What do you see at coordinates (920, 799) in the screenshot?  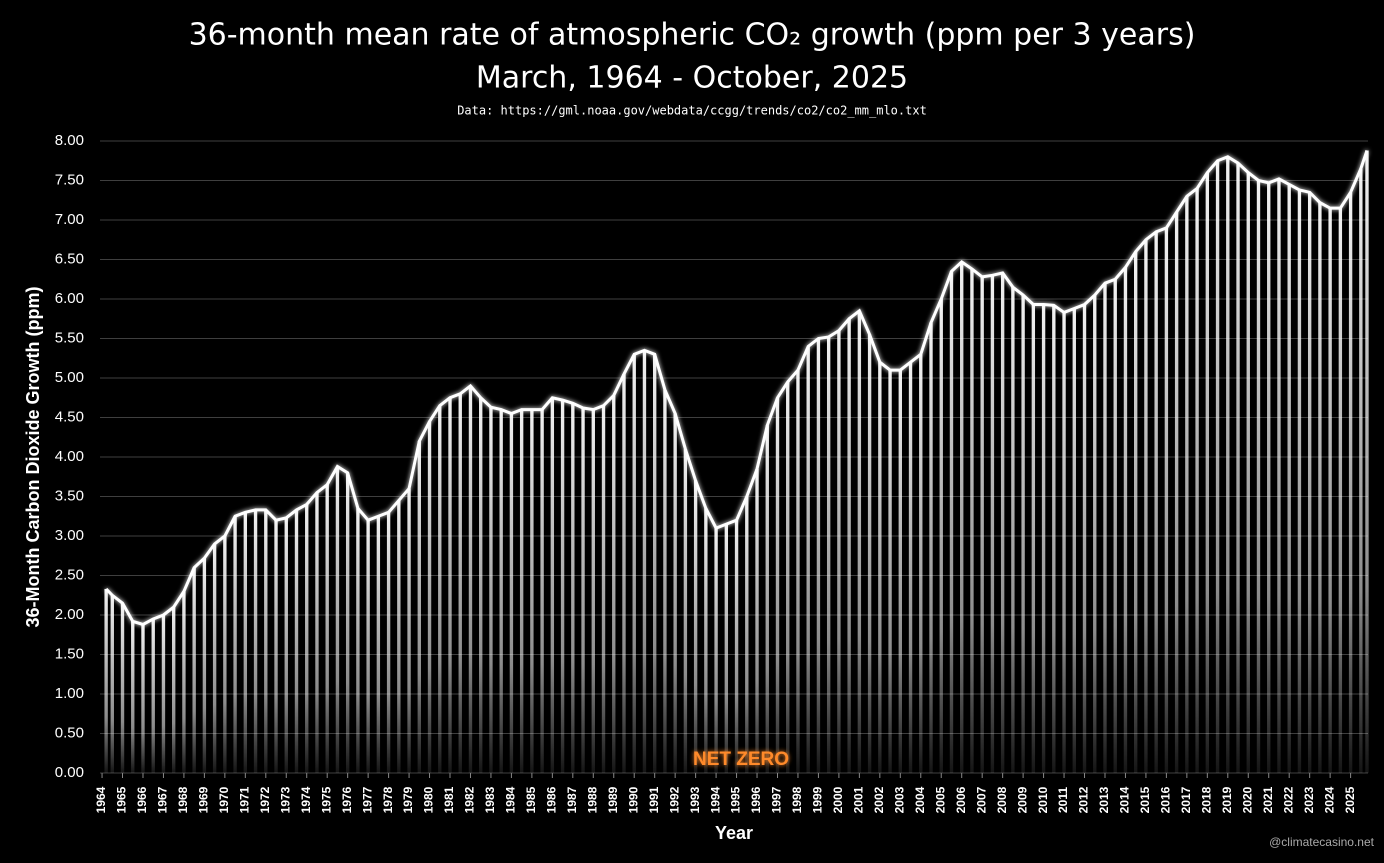 I see `x-tick-label: 2004` at bounding box center [920, 799].